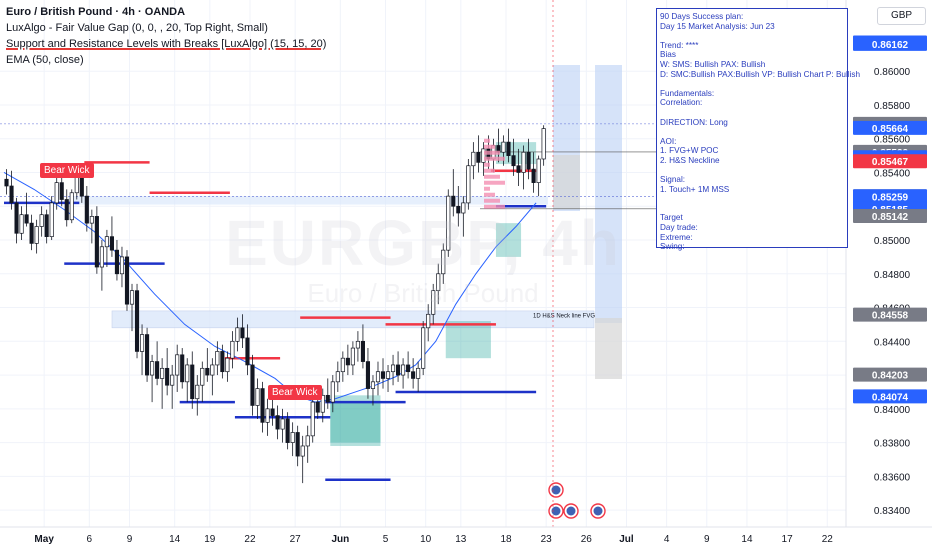  What do you see at coordinates (828, 539) in the screenshot?
I see `time-tick-label: 22` at bounding box center [828, 539].